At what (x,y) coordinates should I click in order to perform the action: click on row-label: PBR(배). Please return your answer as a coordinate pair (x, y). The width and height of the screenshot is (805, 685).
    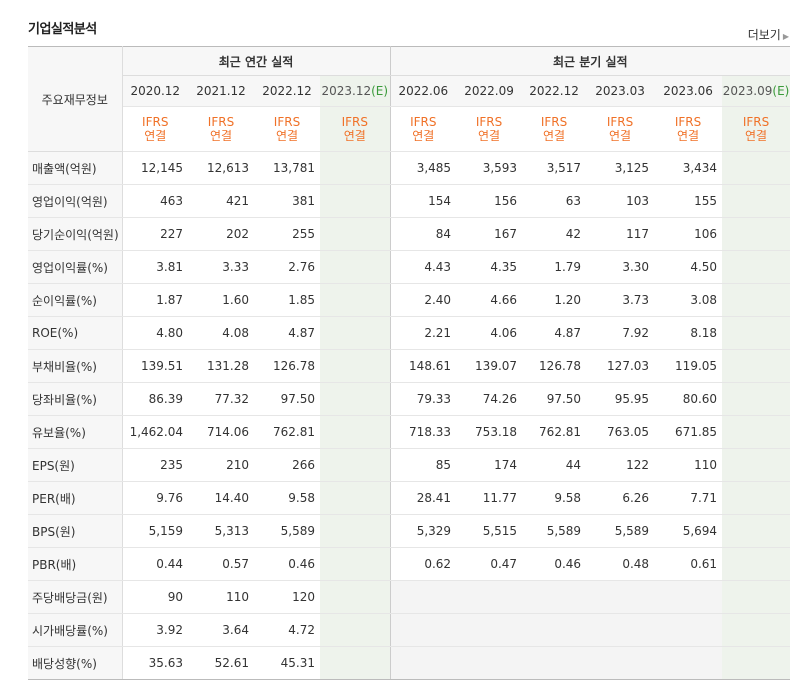
    Looking at the image, I should click on (75, 564).